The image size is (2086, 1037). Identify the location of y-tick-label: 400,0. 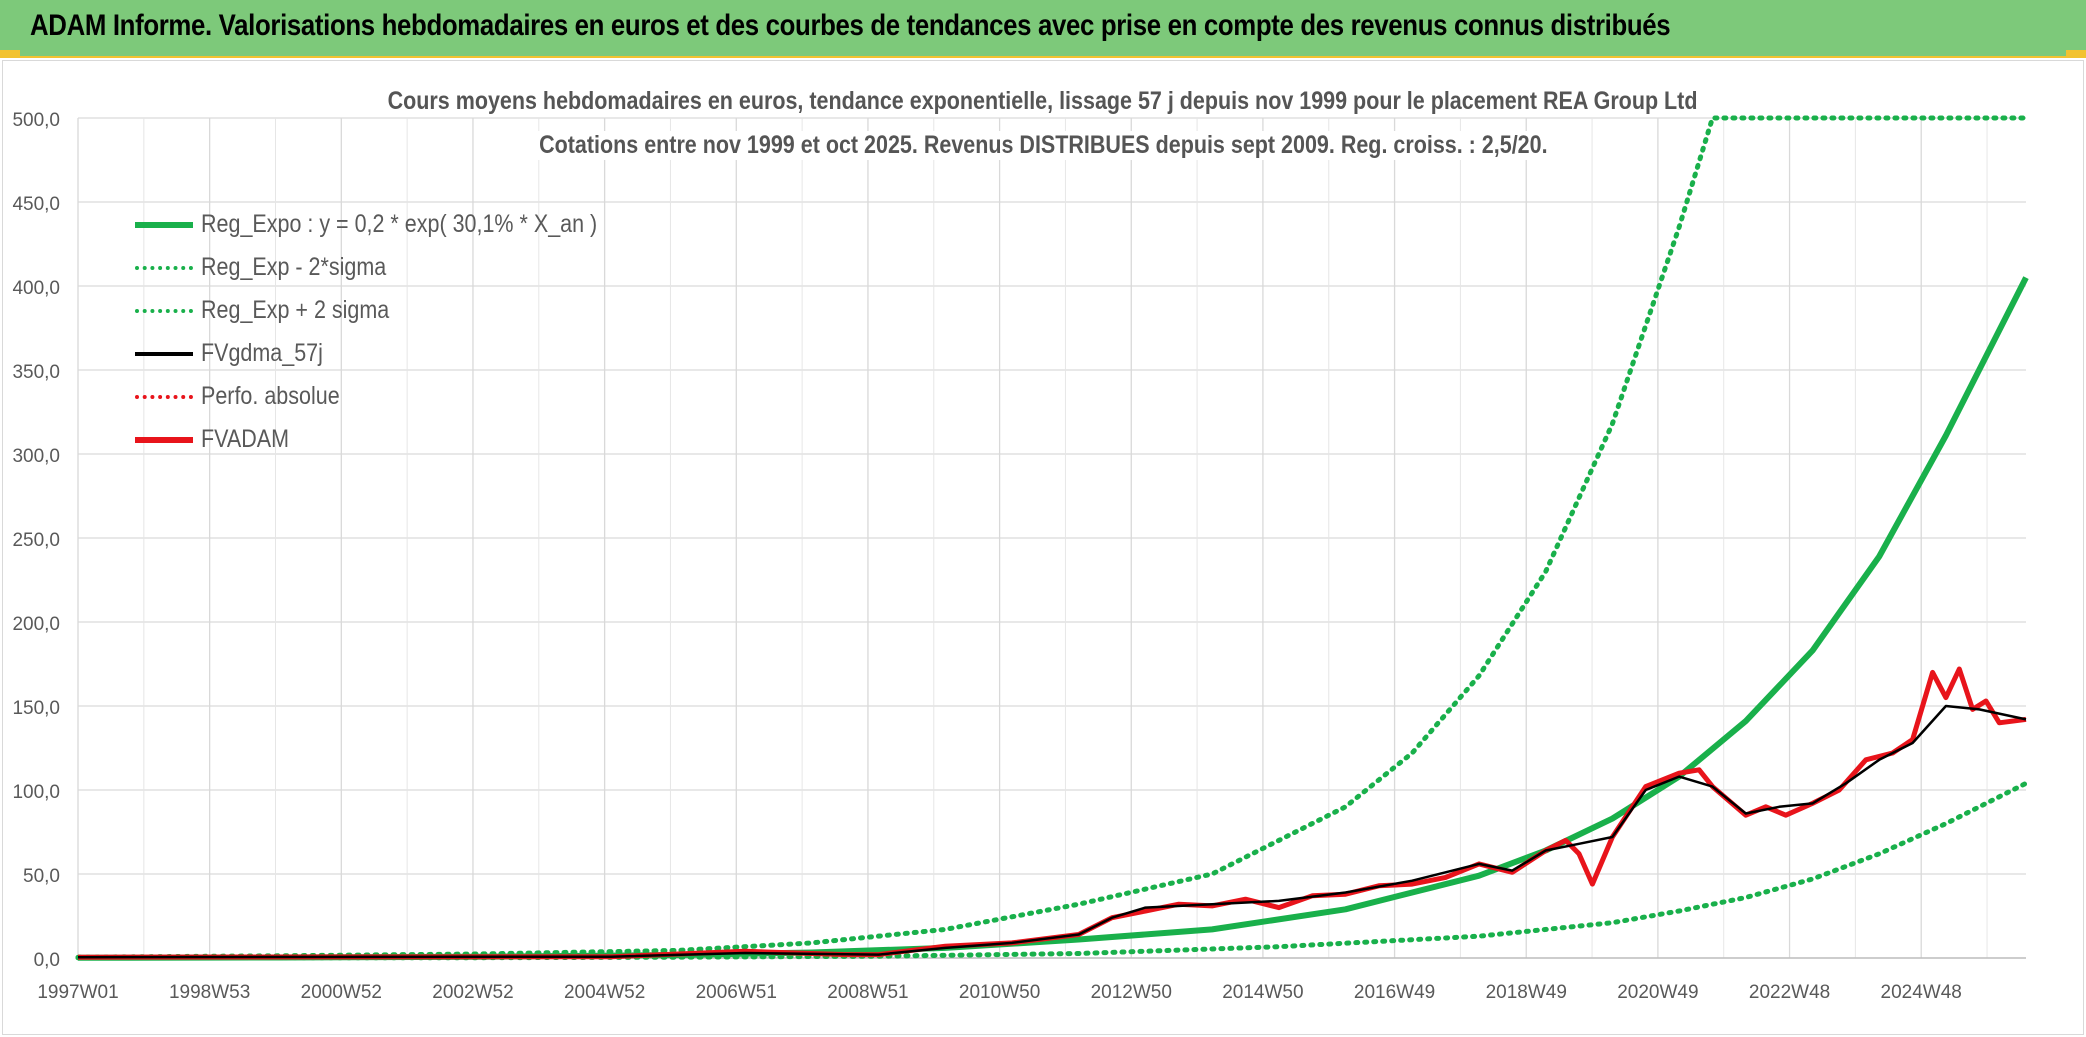
(36, 288).